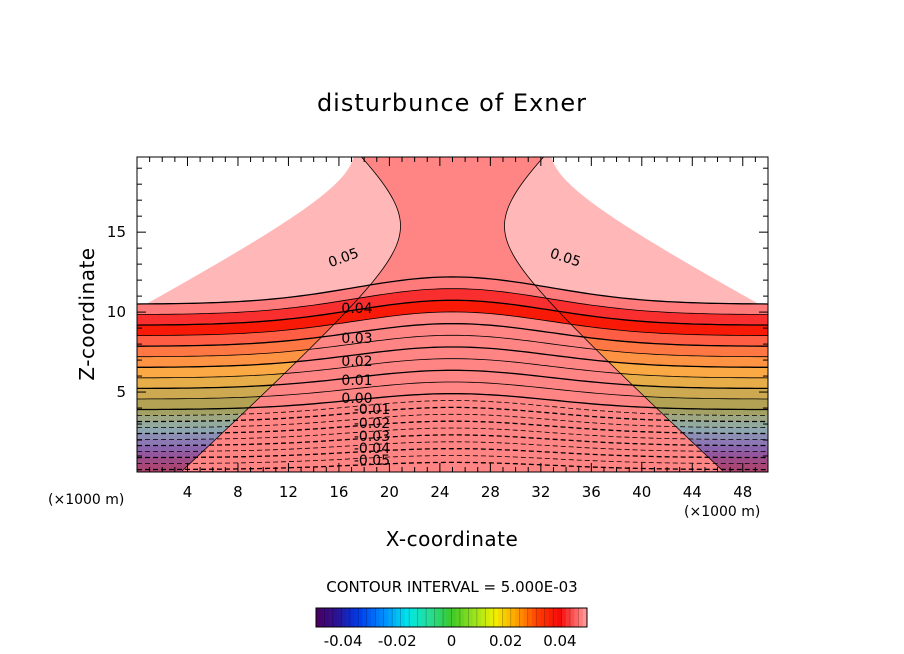 This screenshot has width=904, height=654. What do you see at coordinates (356, 309) in the screenshot?
I see `contour-label: 0.04` at bounding box center [356, 309].